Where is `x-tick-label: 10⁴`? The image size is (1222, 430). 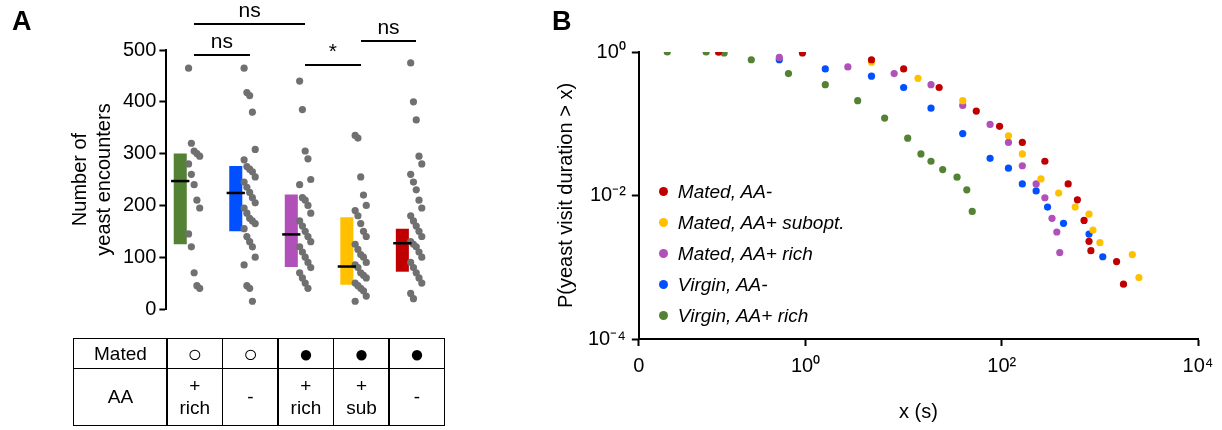 x-tick-label: 10⁴ is located at coordinates (1198, 364).